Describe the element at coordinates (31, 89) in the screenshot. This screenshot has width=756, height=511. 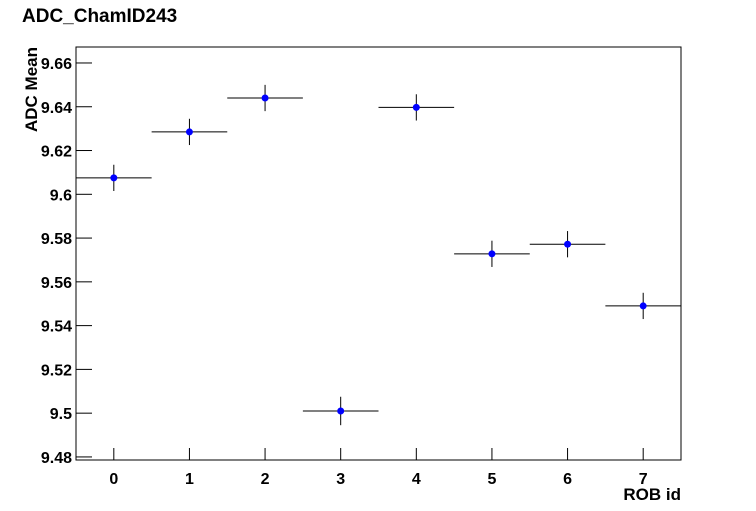
I see `y-axis-label: ADC Mean` at that location.